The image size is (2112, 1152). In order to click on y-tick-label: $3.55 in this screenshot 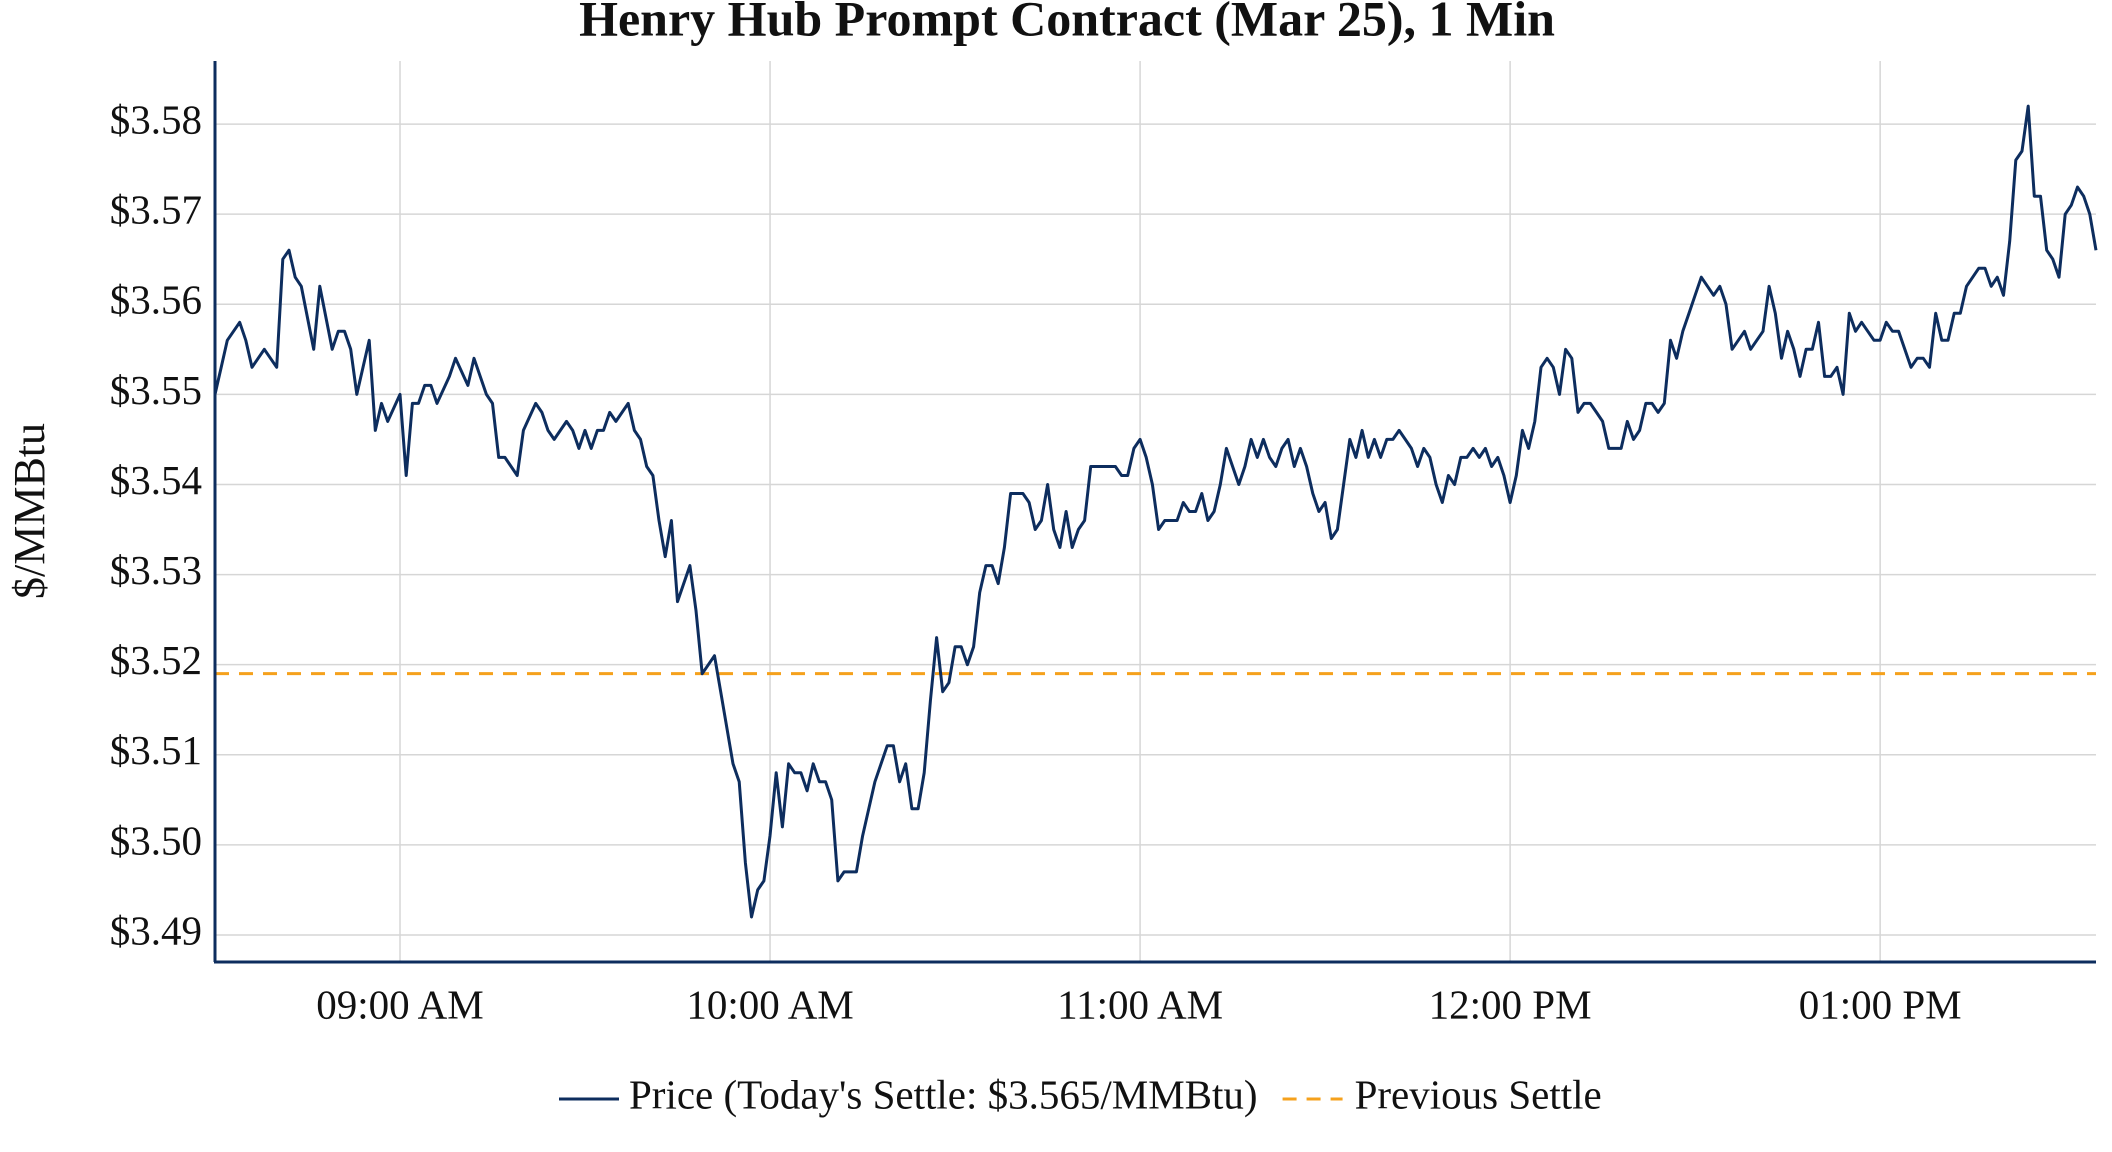, I will do `click(156, 390)`.